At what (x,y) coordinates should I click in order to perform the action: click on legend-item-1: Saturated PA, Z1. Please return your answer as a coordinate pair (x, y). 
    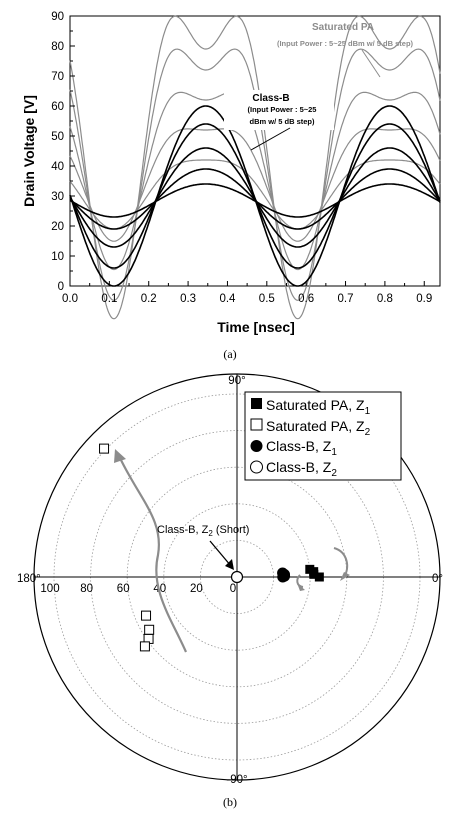
    Looking at the image, I should click on (318, 407).